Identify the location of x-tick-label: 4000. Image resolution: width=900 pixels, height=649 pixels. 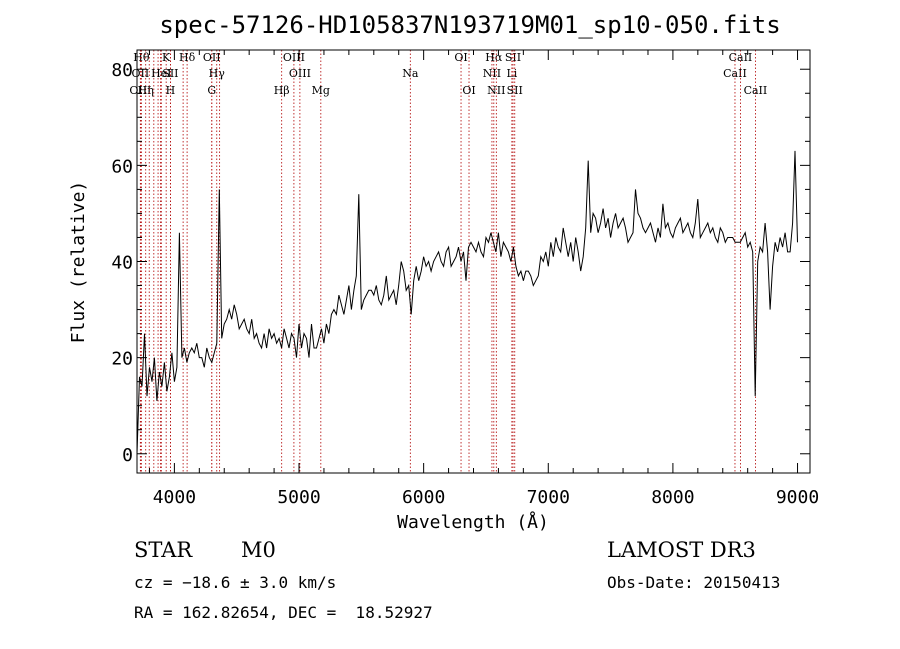
(174, 497).